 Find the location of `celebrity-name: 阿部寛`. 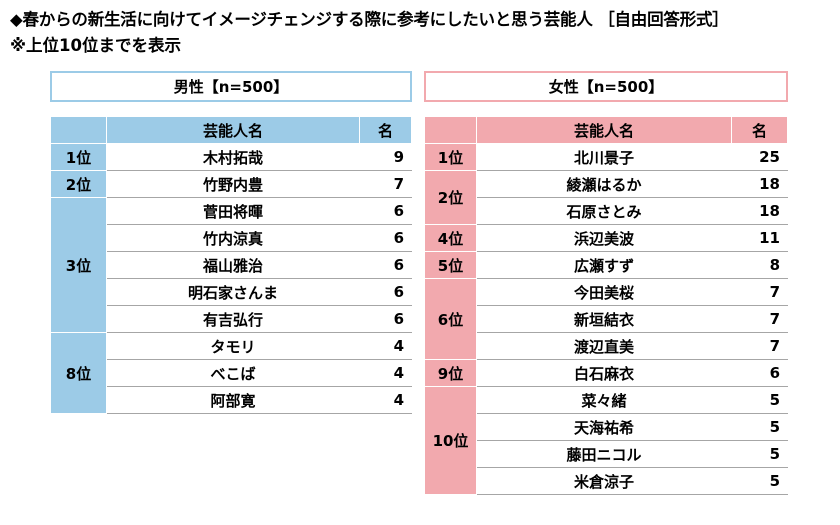

celebrity-name: 阿部寛 is located at coordinates (233, 400).